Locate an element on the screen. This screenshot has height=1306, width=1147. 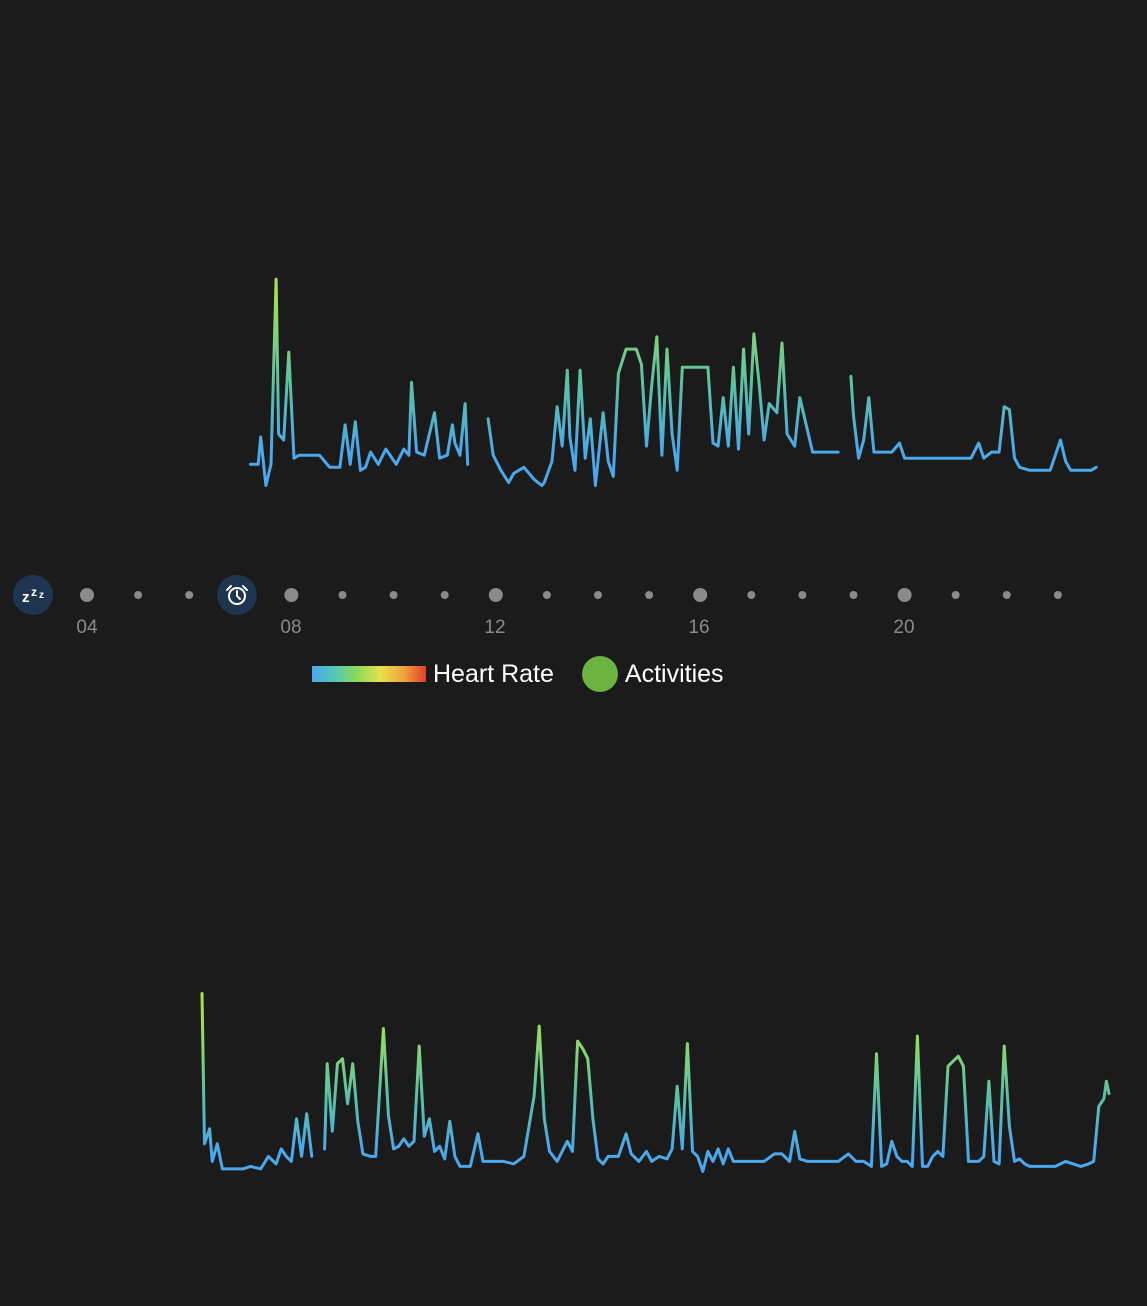
chart-legend: Heart Rate Activities is located at coordinates (518, 674).